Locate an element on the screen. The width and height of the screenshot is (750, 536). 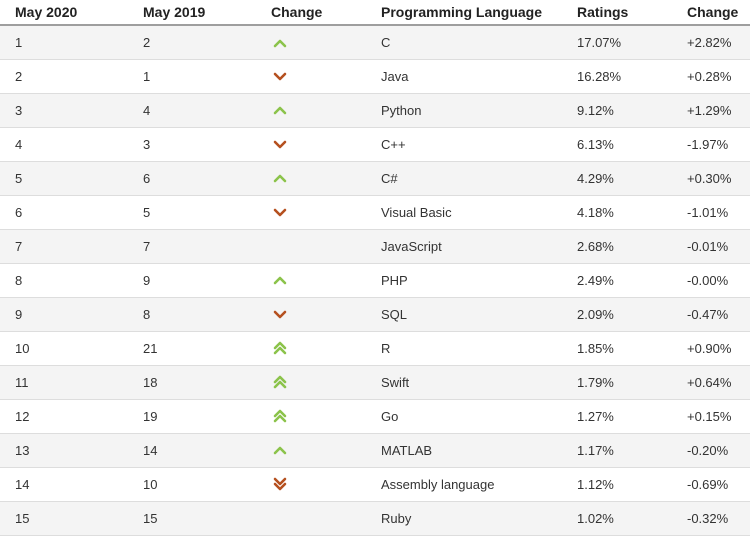
language-cell: Ruby is located at coordinates (464, 518).